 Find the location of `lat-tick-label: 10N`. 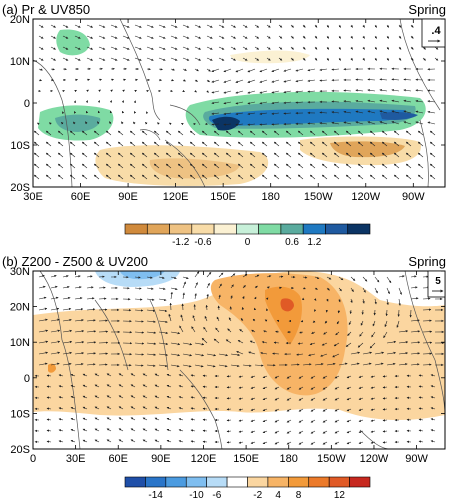

lat-tick-label: 10N is located at coordinates (20, 343).